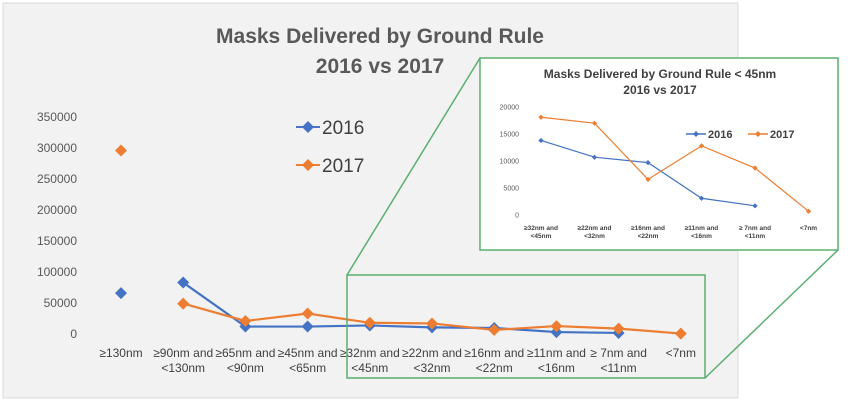 The width and height of the screenshot is (868, 409). I want to click on main-legend-label-2016: 2016, so click(343, 128).